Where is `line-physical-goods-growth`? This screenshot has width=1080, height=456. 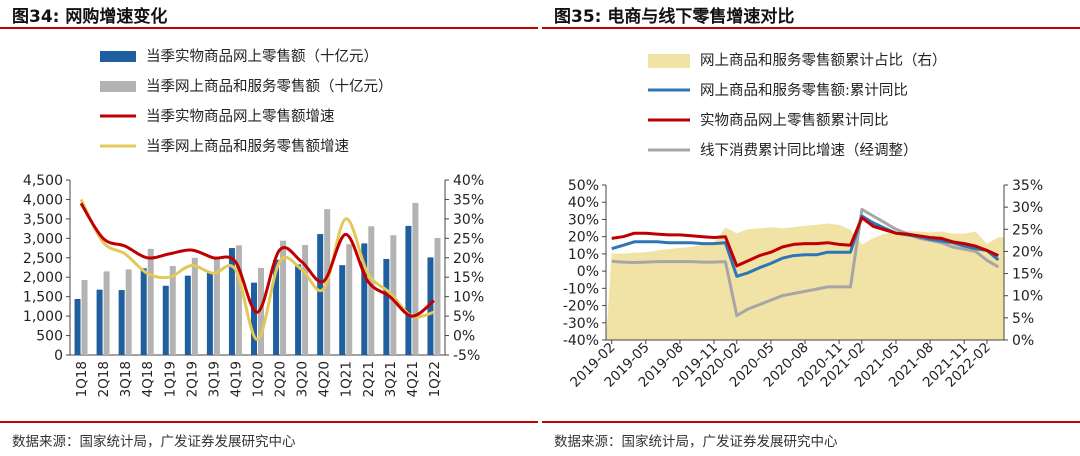 line-physical-goods-growth is located at coordinates (257, 260).